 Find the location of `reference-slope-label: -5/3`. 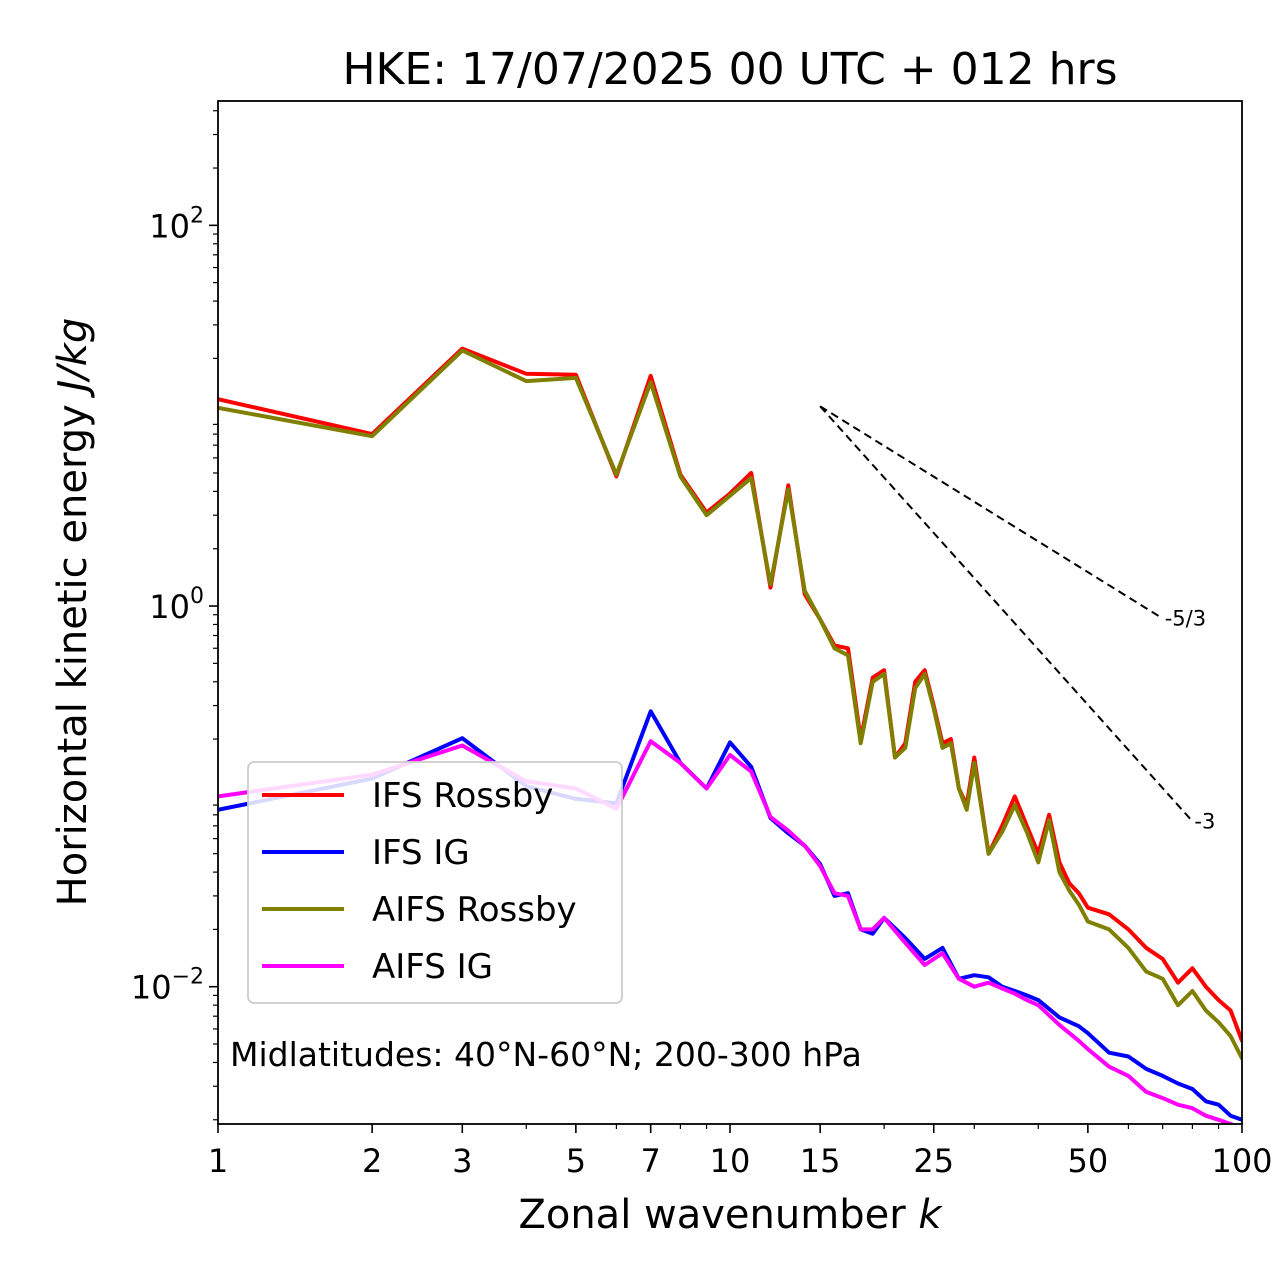

reference-slope-label: -5/3 is located at coordinates (1185, 618).